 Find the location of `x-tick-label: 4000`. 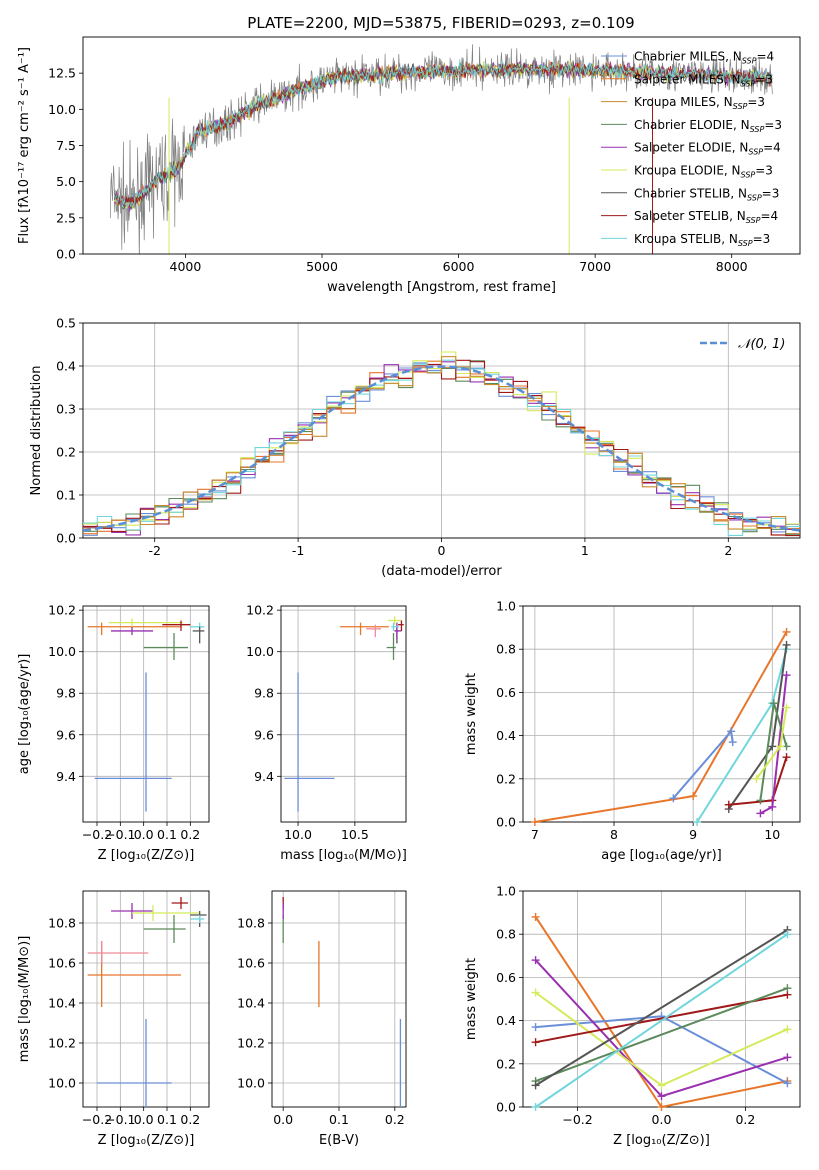

x-tick-label: 4000 is located at coordinates (186, 266).